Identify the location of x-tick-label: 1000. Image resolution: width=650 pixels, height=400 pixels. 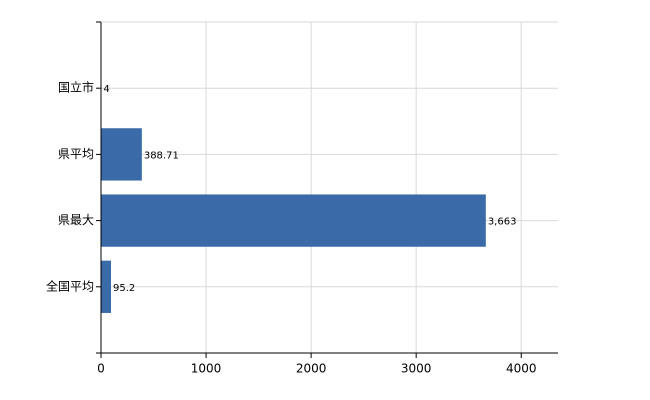
(206, 369).